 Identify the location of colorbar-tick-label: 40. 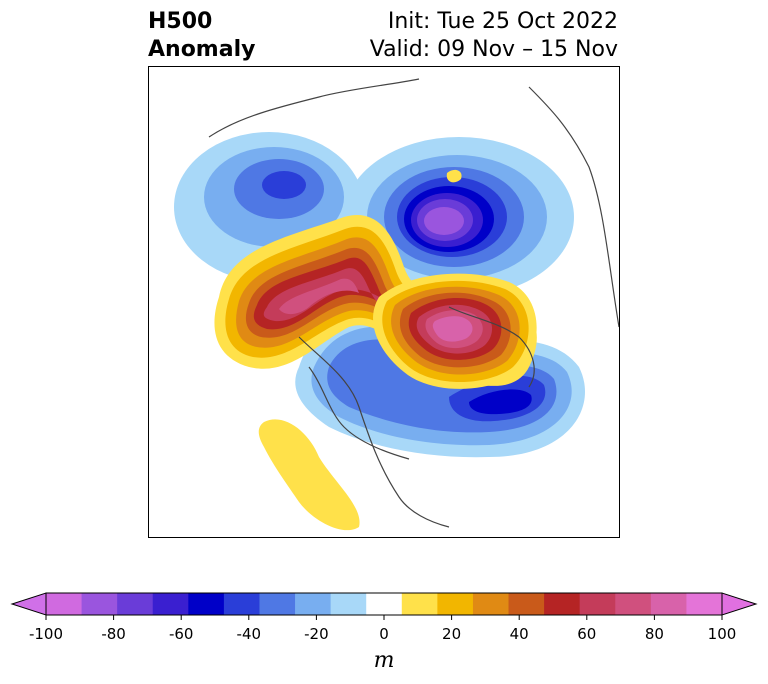
(519, 634).